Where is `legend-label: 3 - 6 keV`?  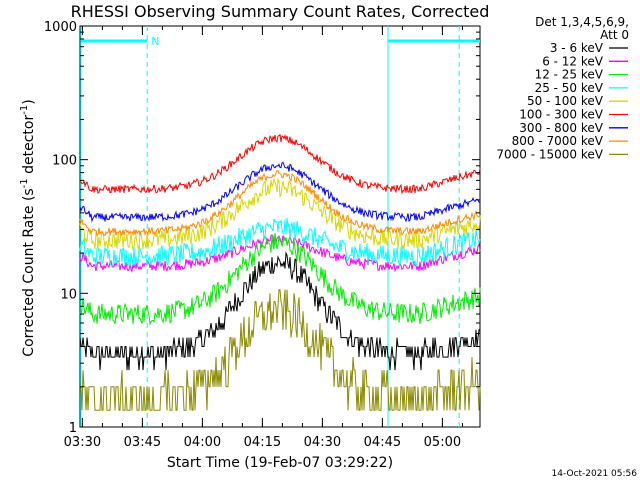
legend-label: 3 - 6 keV is located at coordinates (577, 48).